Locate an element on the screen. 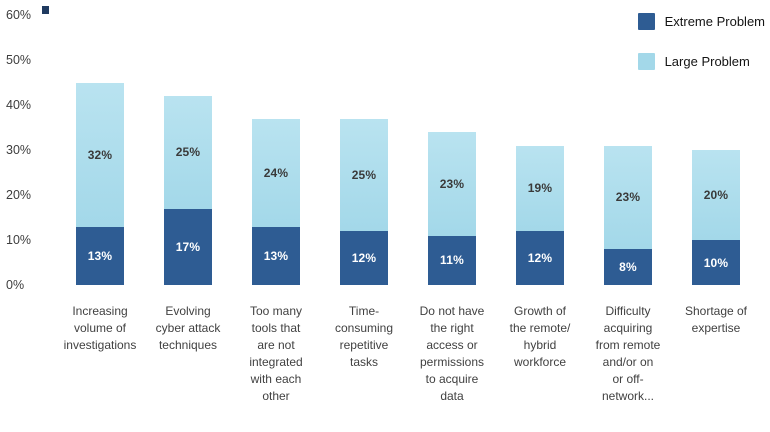 Image resolution: width=770 pixels, height=432 pixels. x-axis-category-label-line: tools that is located at coordinates (276, 328).